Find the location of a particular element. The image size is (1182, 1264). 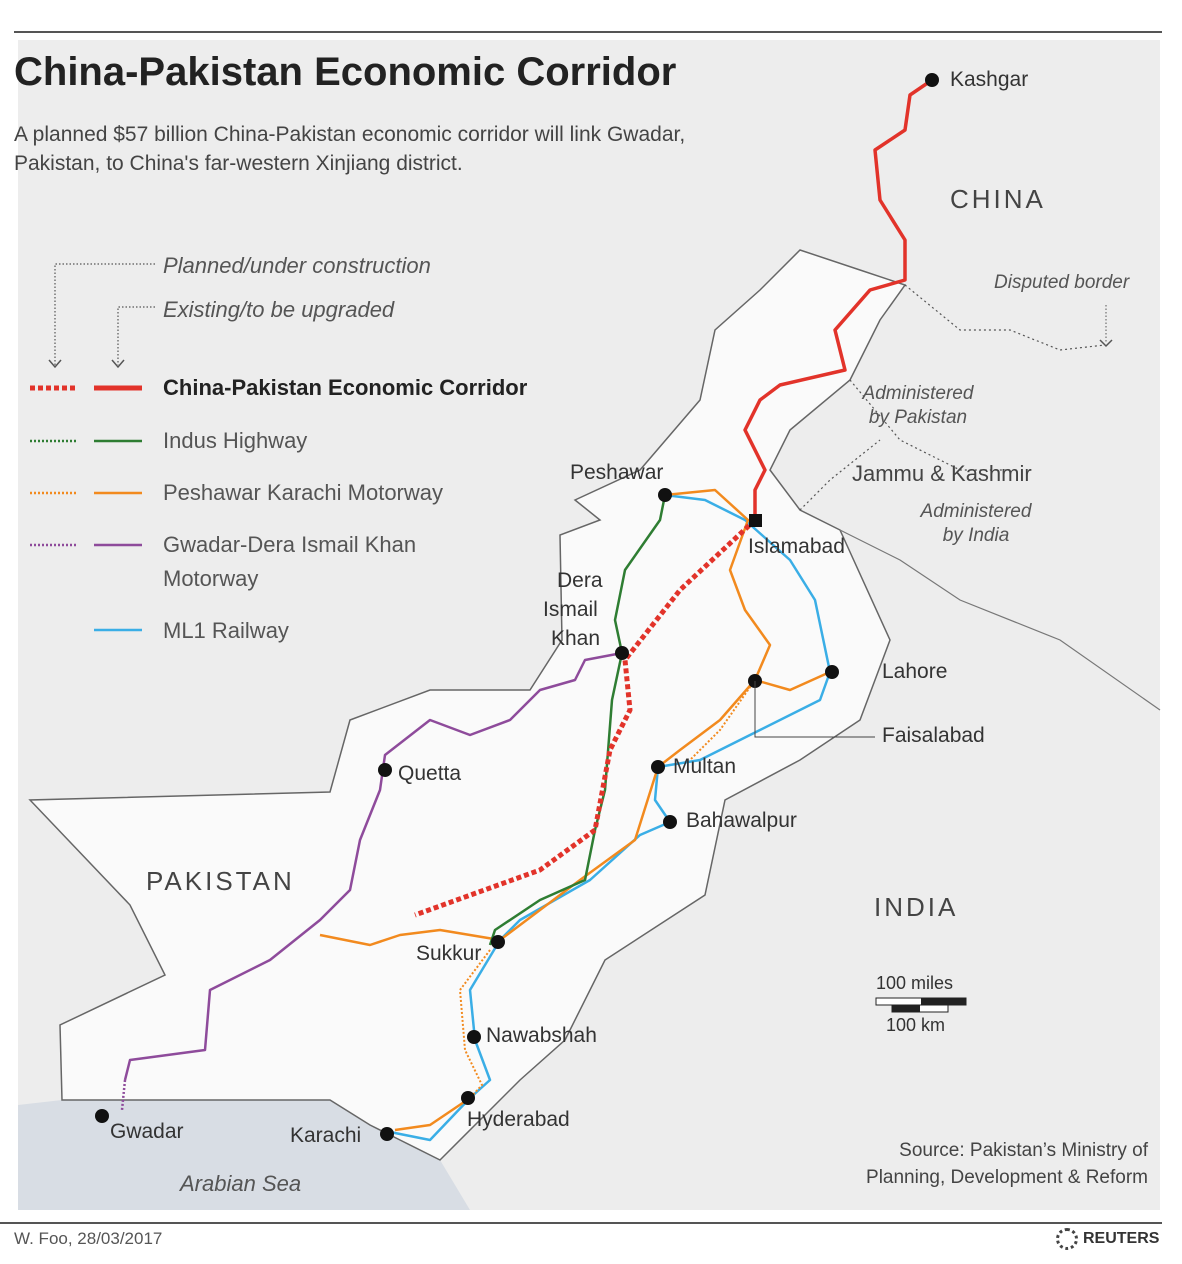

gwadar-dik-motorway-route is located at coordinates (373, 866).